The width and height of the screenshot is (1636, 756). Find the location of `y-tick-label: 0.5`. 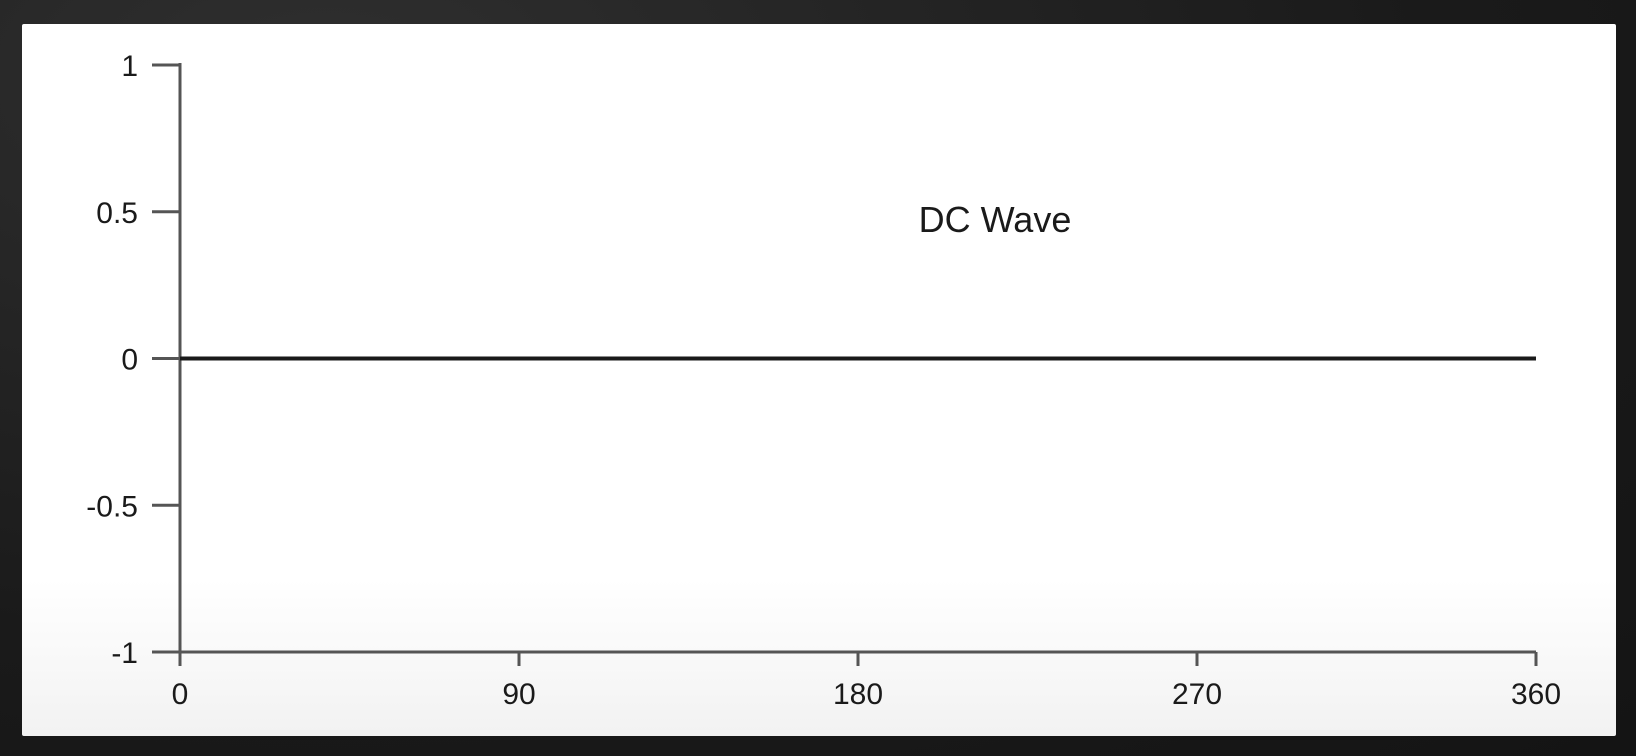

y-tick-label: 0.5 is located at coordinates (117, 213).